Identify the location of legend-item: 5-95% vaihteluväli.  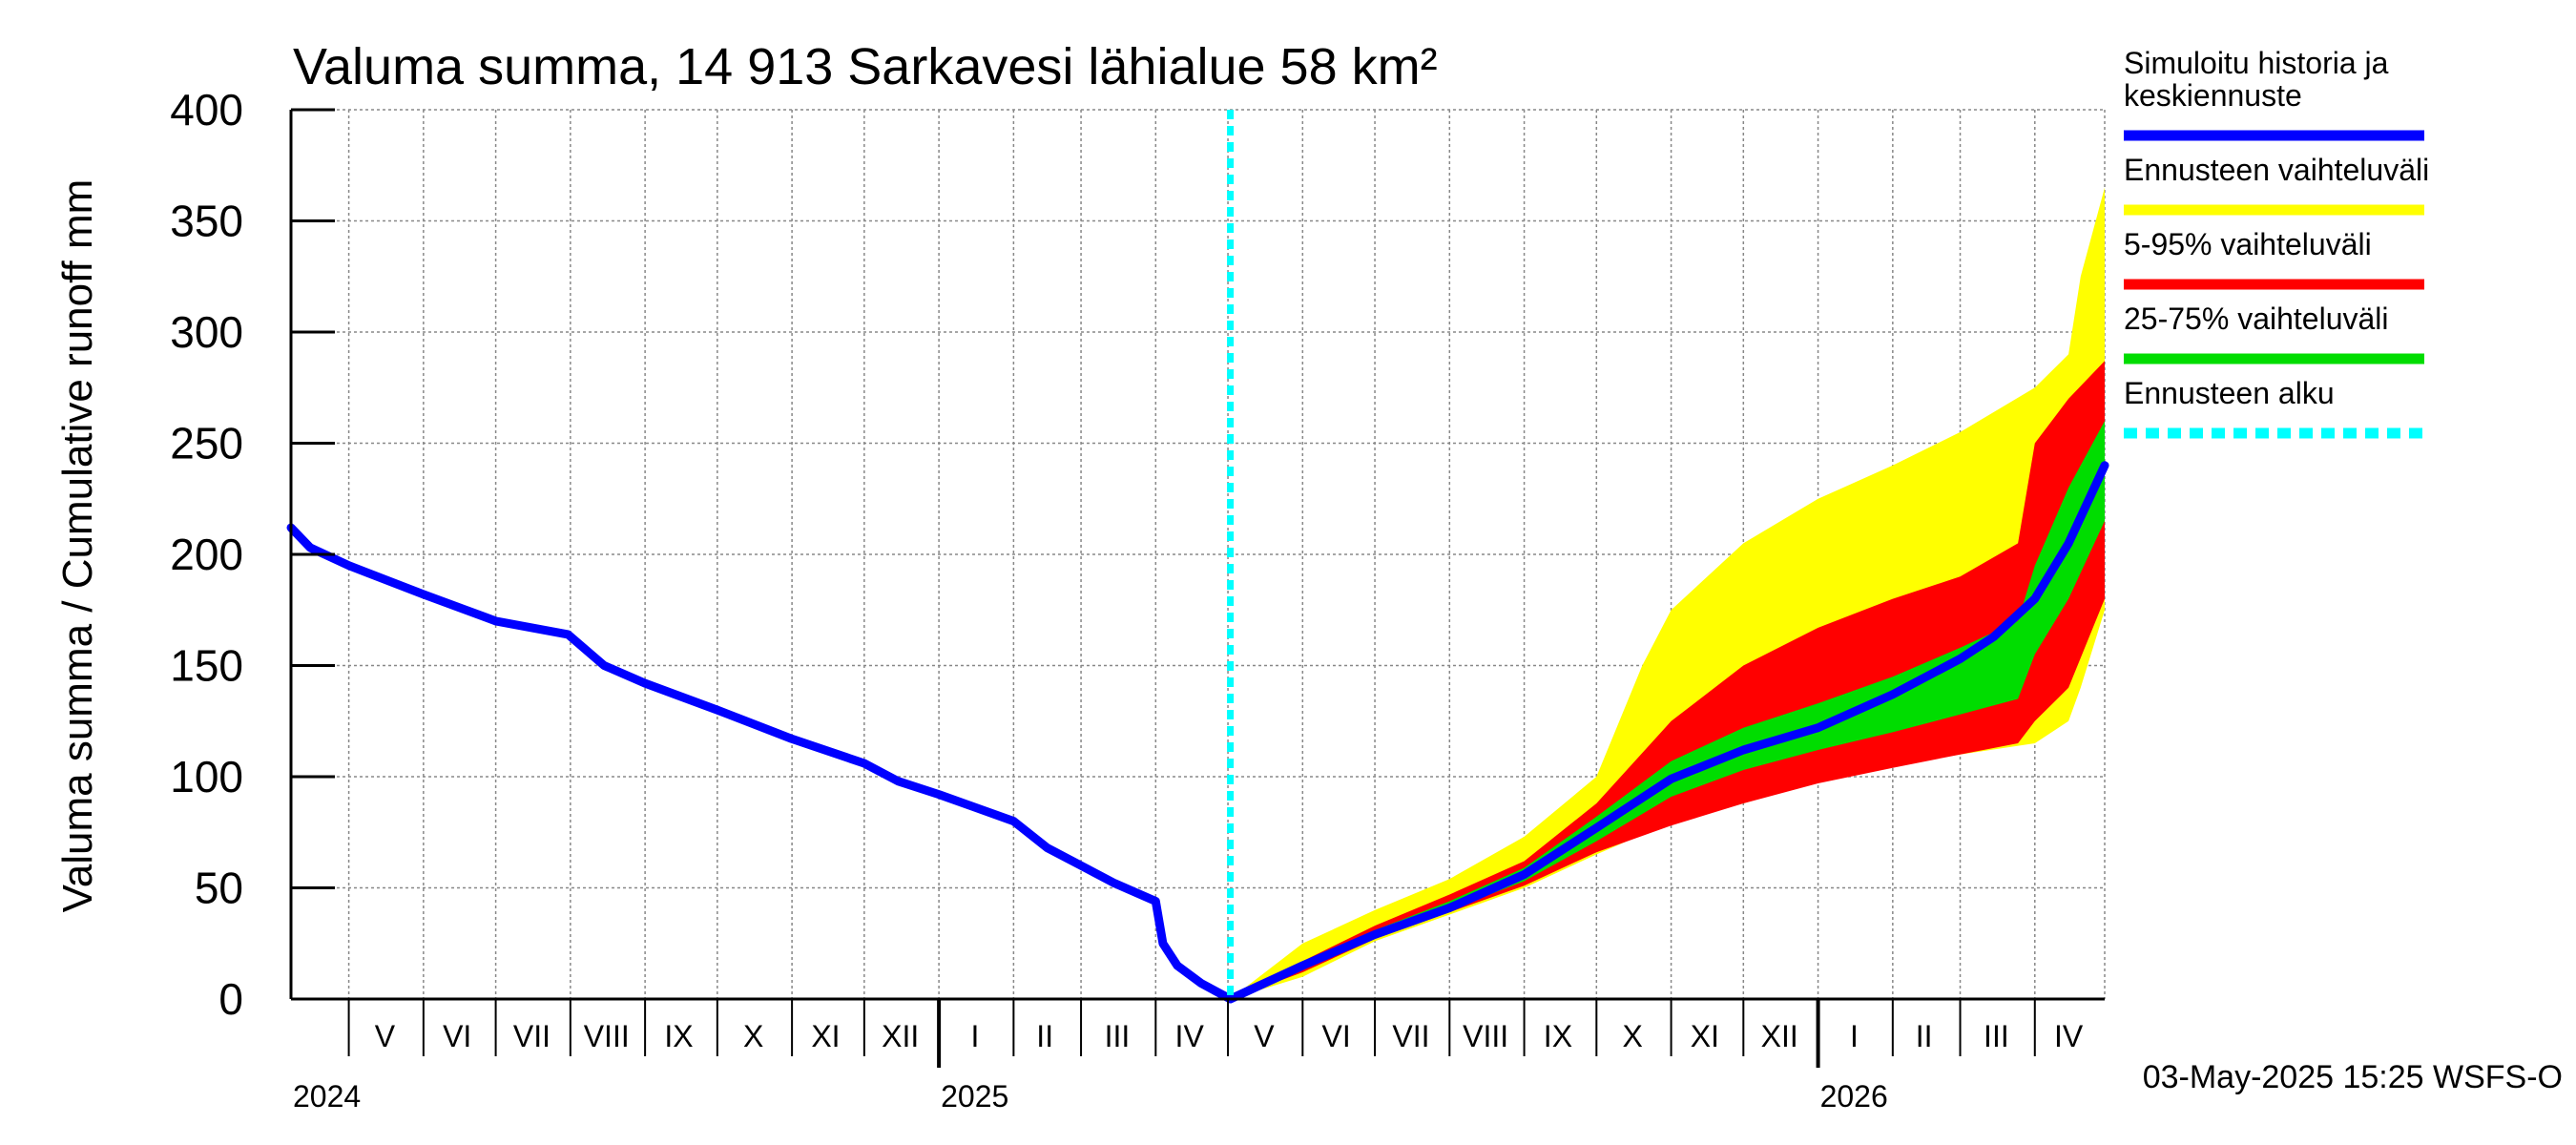
(2274, 258).